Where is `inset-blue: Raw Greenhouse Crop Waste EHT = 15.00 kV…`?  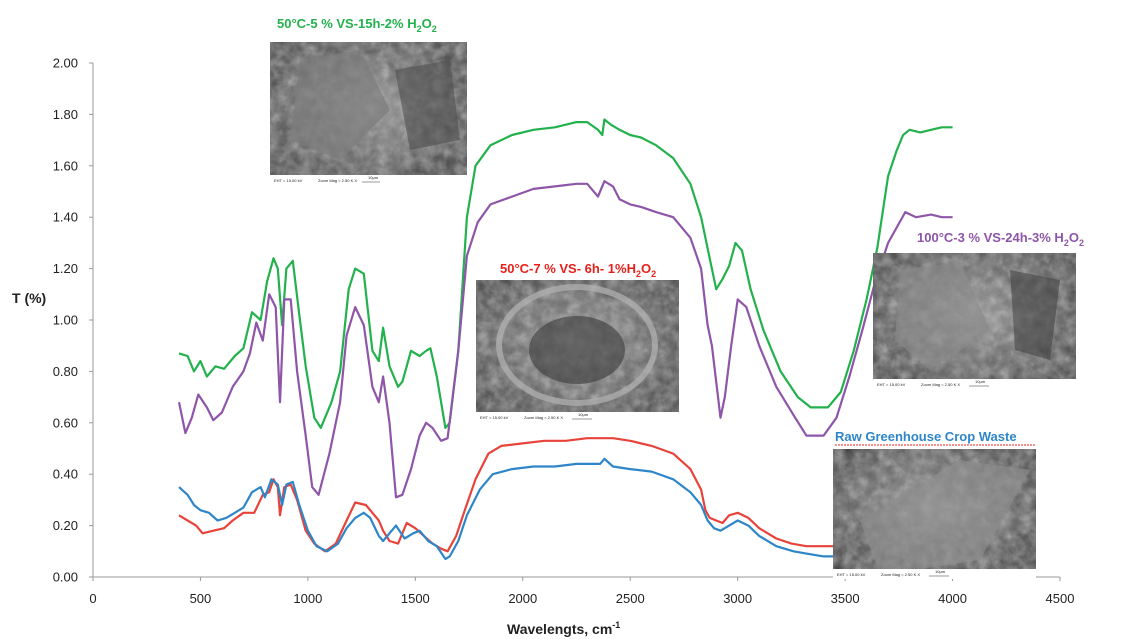 inset-blue: Raw Greenhouse Crop Waste EHT = 15.00 kV… is located at coordinates (934, 504).